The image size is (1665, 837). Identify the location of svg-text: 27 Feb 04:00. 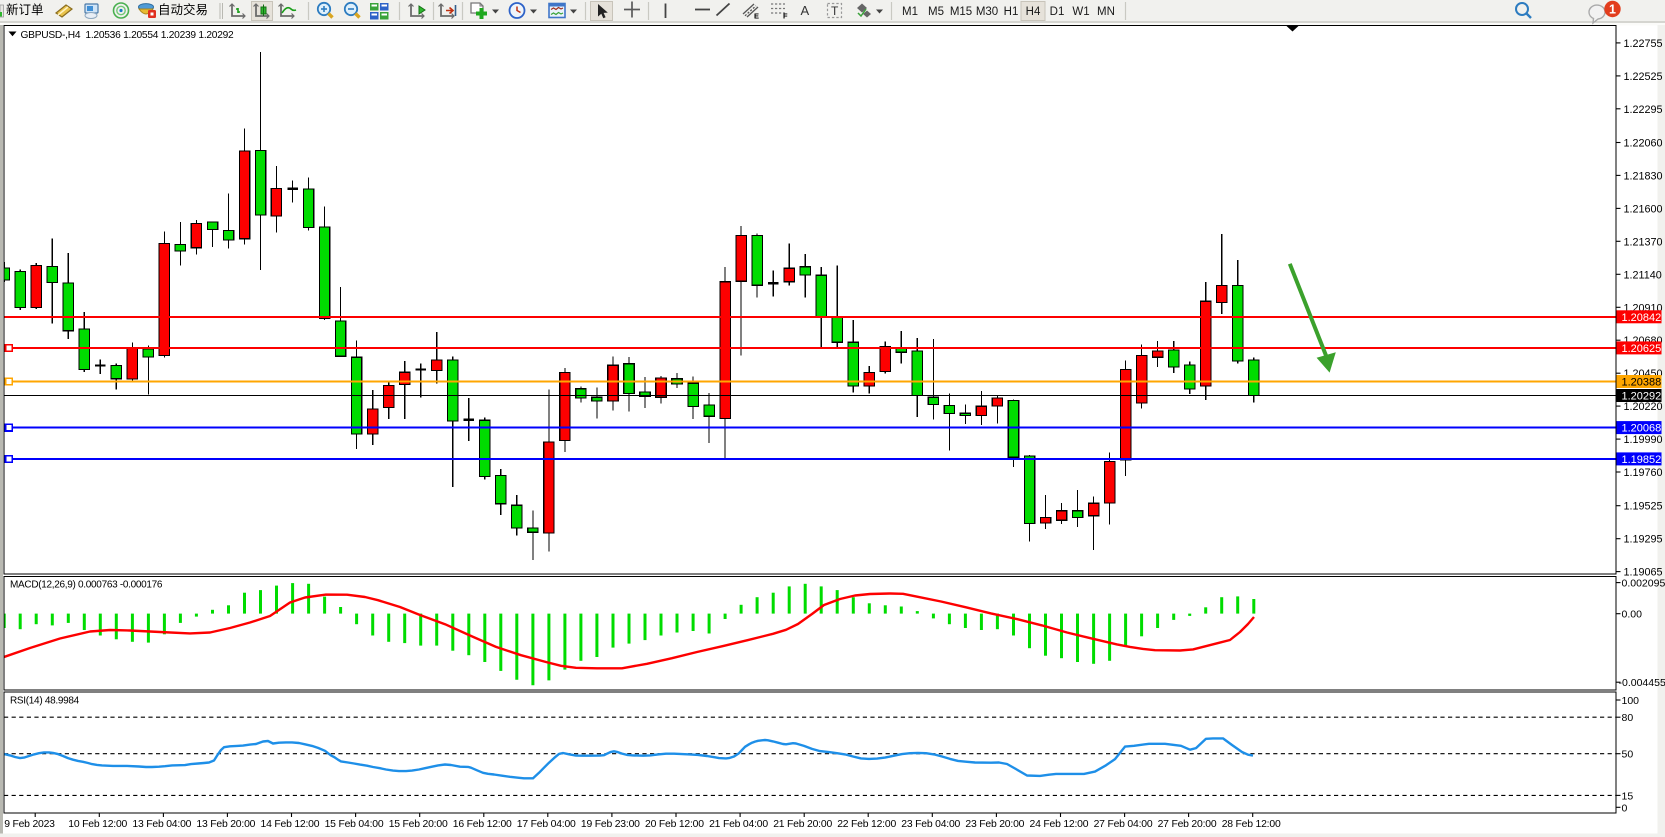
(1123, 824).